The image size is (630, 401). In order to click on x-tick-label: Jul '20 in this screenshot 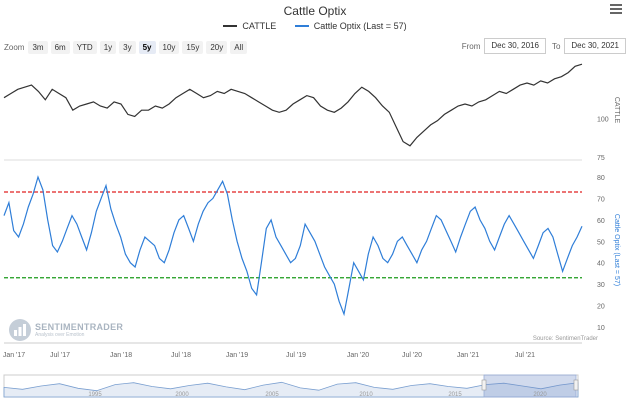, I will do `click(412, 355)`.